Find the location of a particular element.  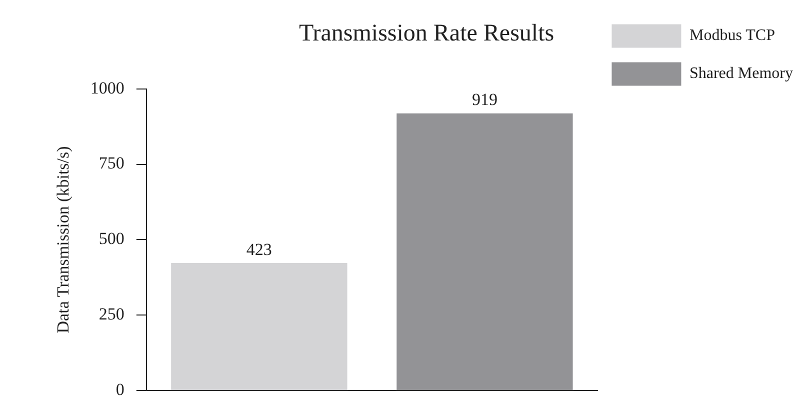

y-tick-label: 250 is located at coordinates (111, 314).